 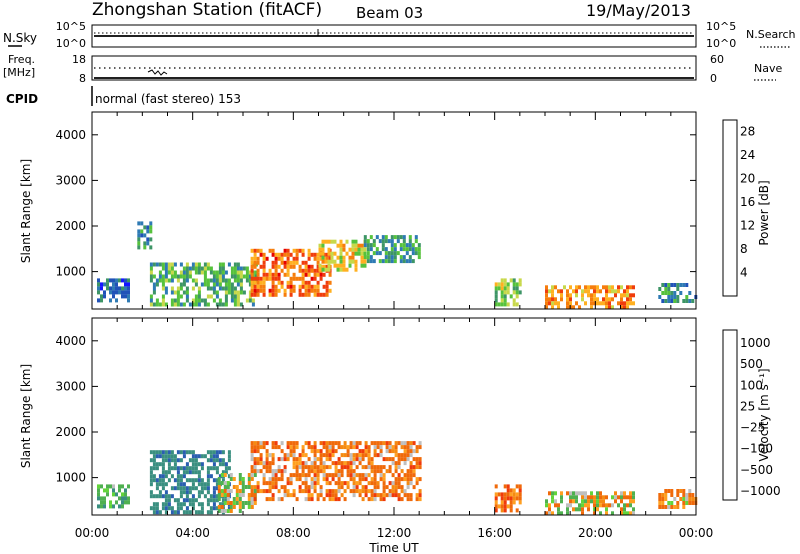 I want to click on y-tick-label: 4000, so click(x=70, y=341).